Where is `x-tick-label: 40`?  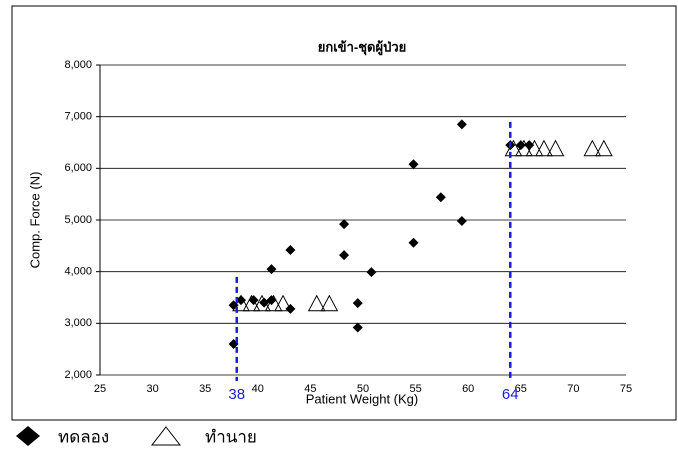
x-tick-label: 40 is located at coordinates (258, 389).